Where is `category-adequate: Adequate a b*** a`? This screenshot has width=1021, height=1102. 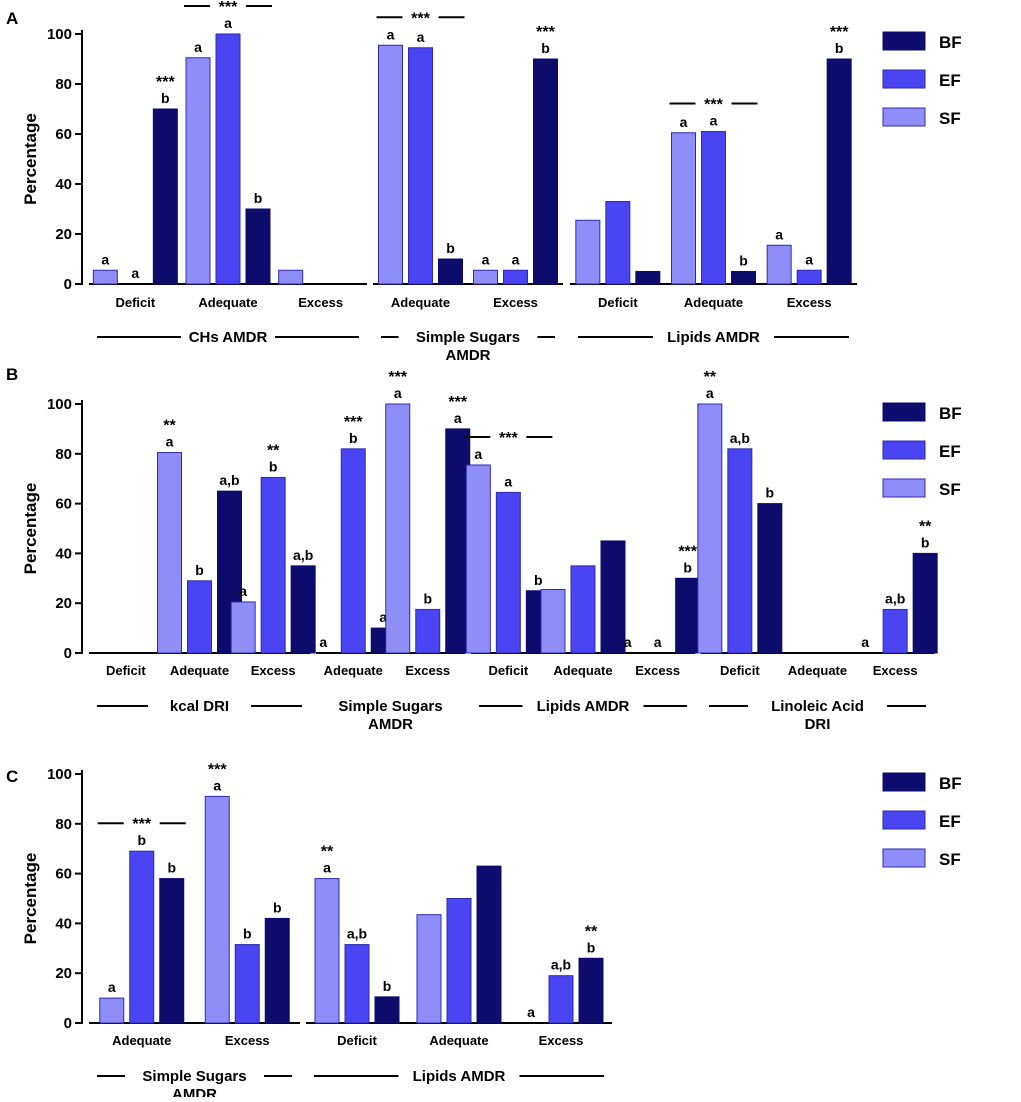
category-adequate: Adequate a b*** a is located at coordinates (357, 546).